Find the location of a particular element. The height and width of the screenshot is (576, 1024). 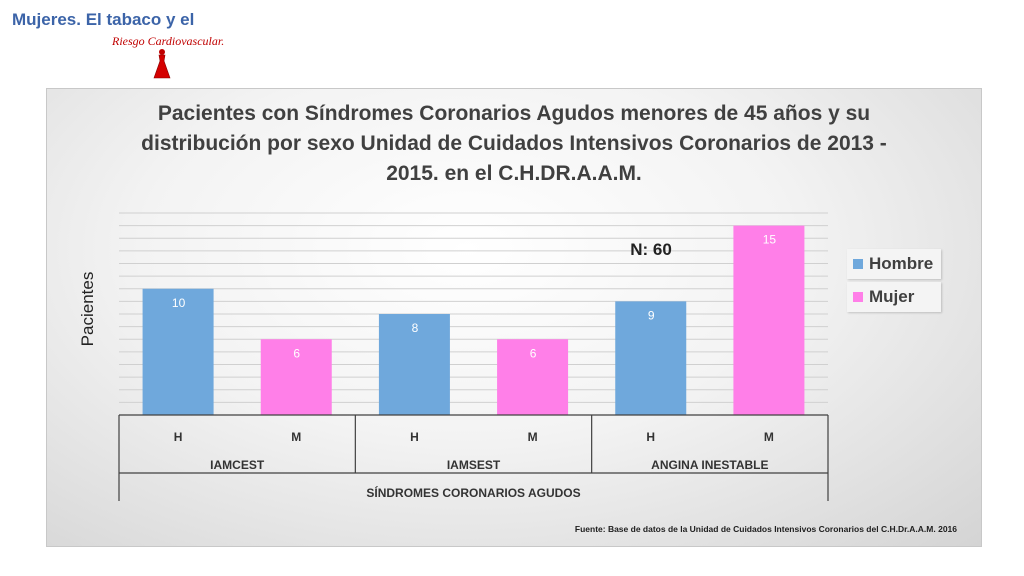

group-label: ANGINA INESTABLE is located at coordinates (709, 465).